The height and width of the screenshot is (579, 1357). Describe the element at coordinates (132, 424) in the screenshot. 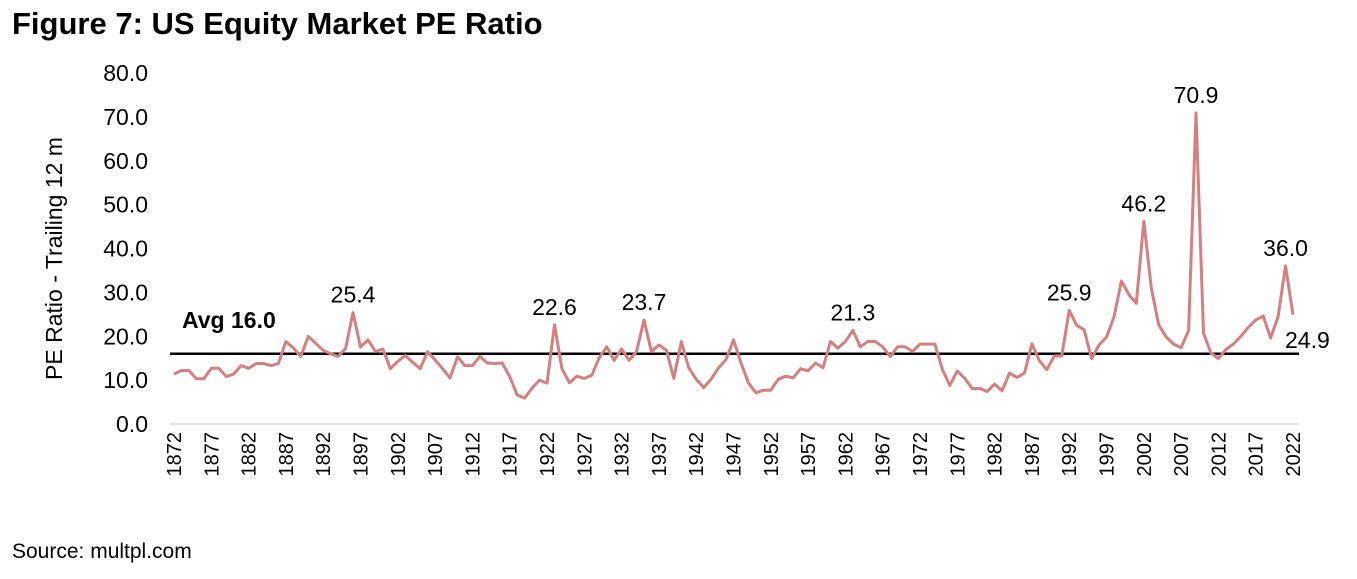

I see `y-tick-label: 0.0` at that location.